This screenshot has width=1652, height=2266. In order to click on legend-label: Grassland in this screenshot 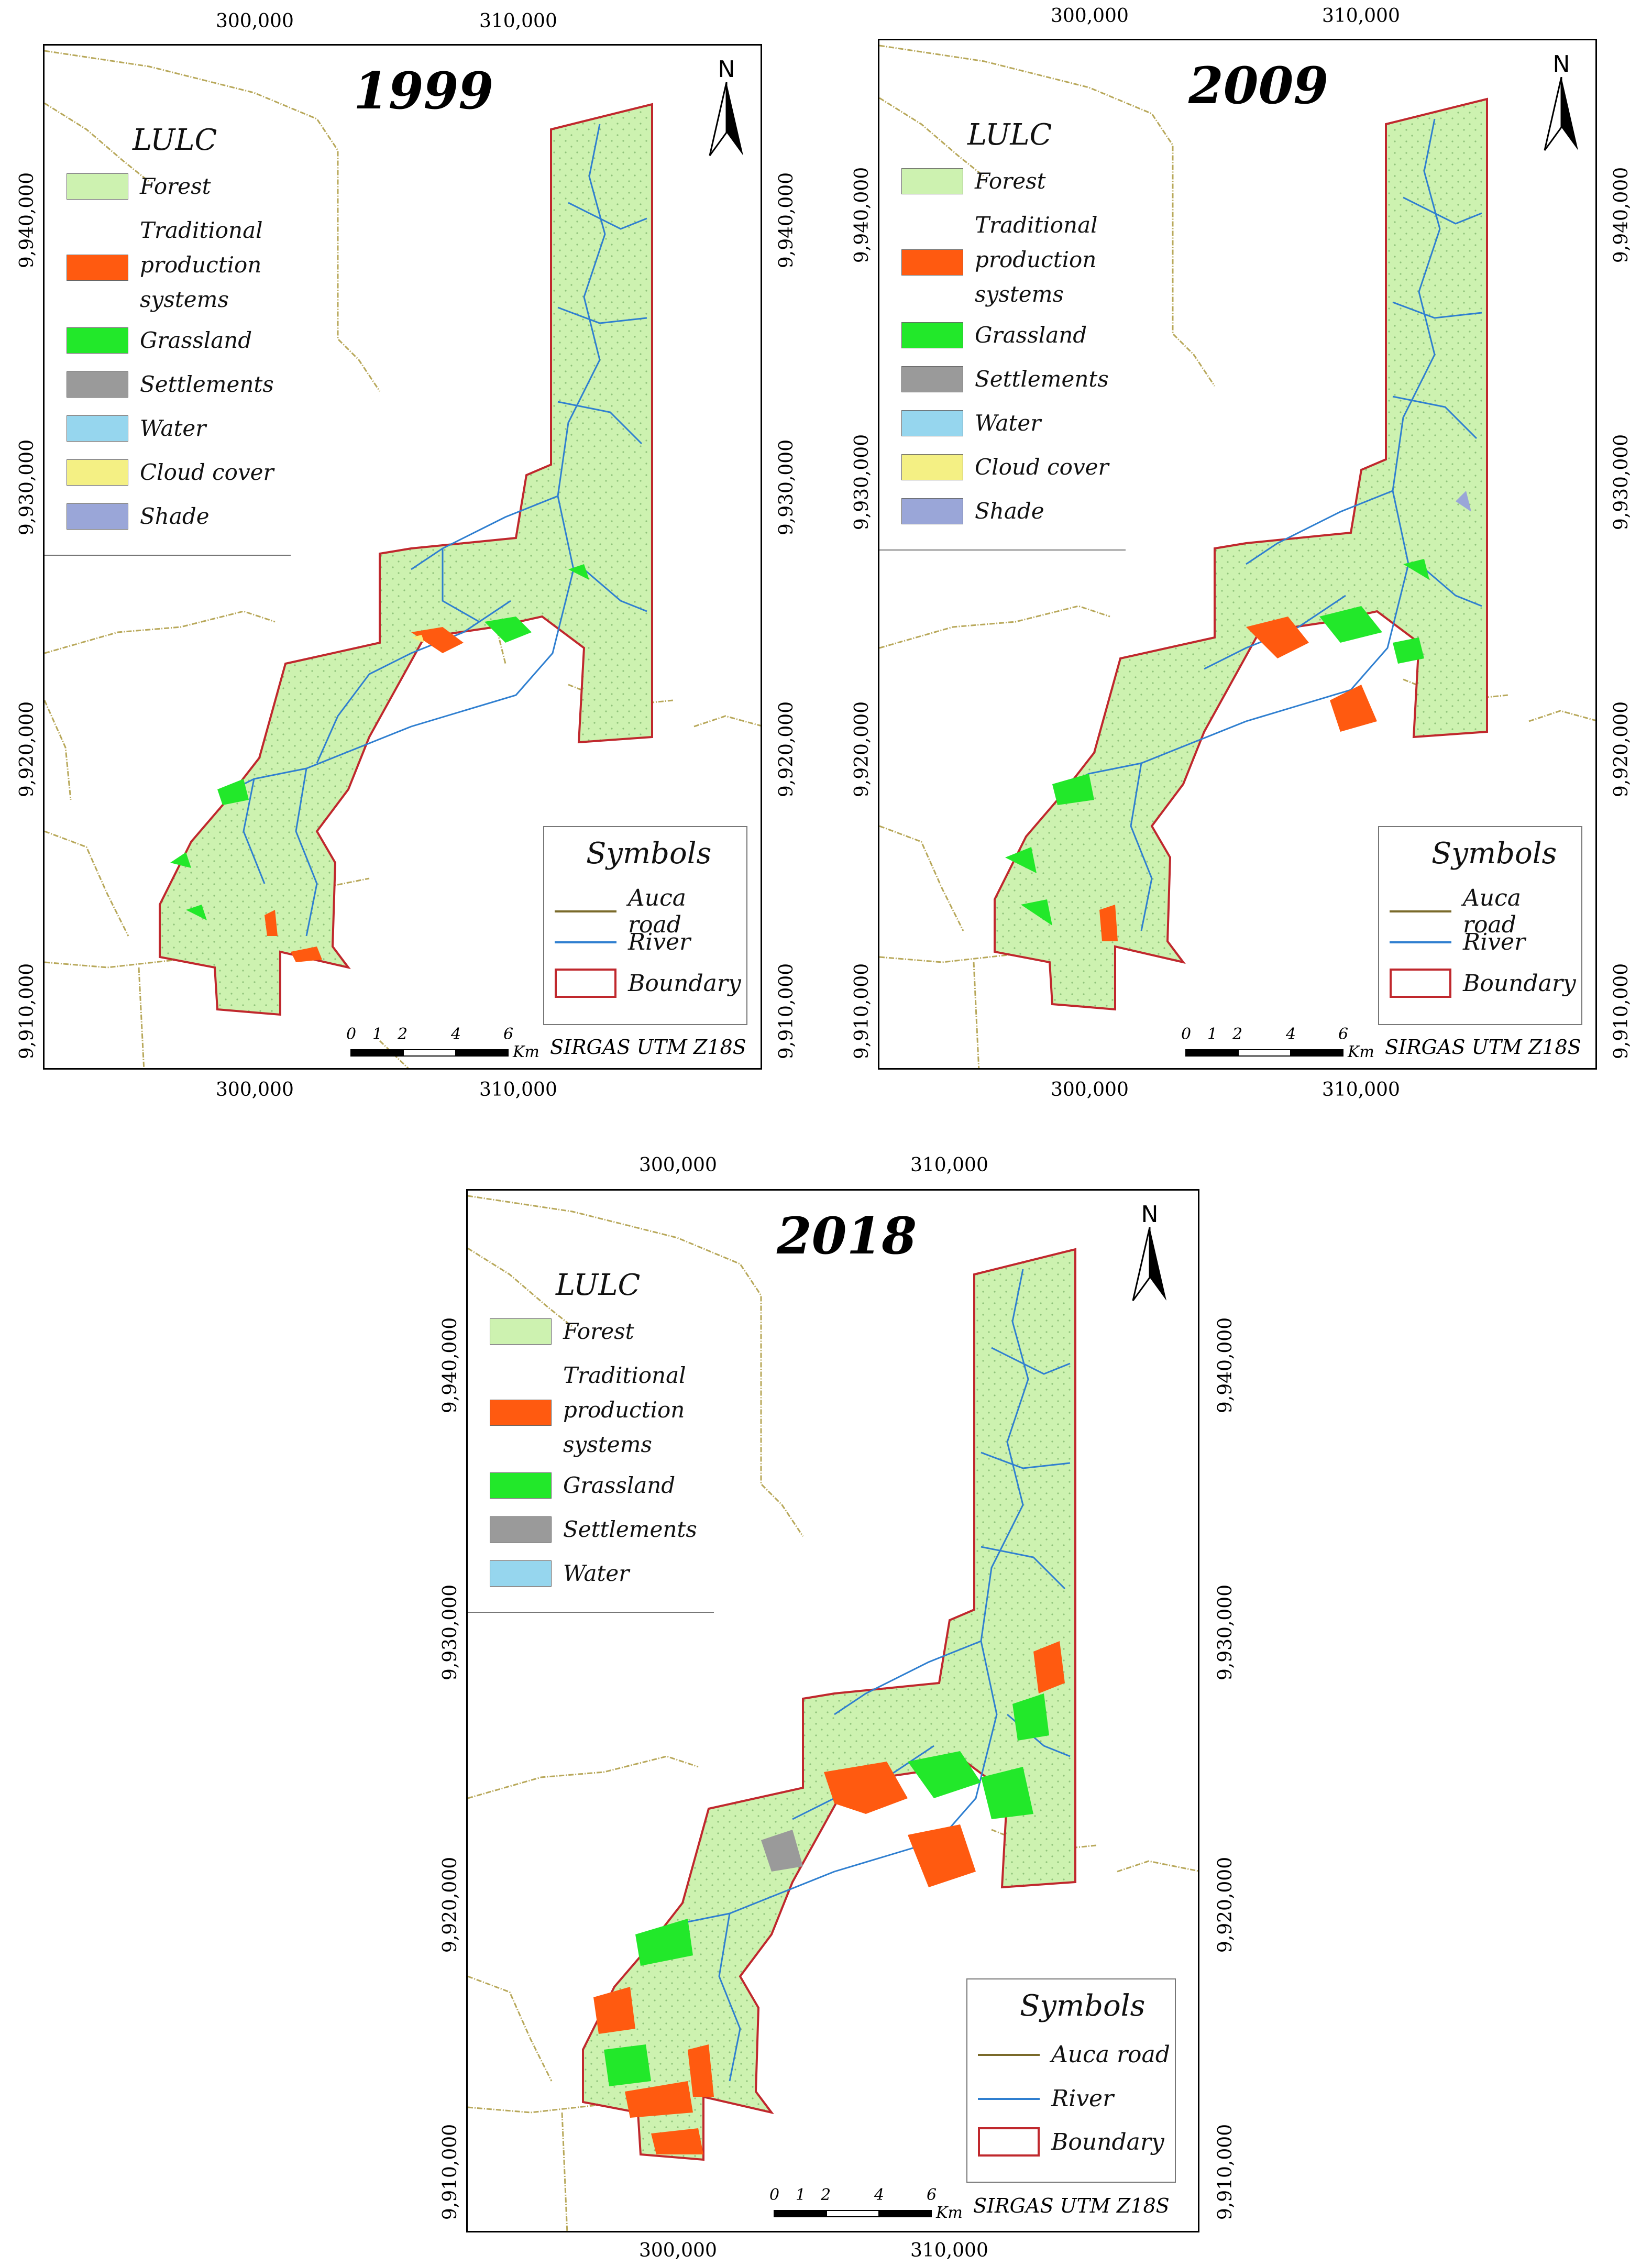, I will do `click(1031, 335)`.